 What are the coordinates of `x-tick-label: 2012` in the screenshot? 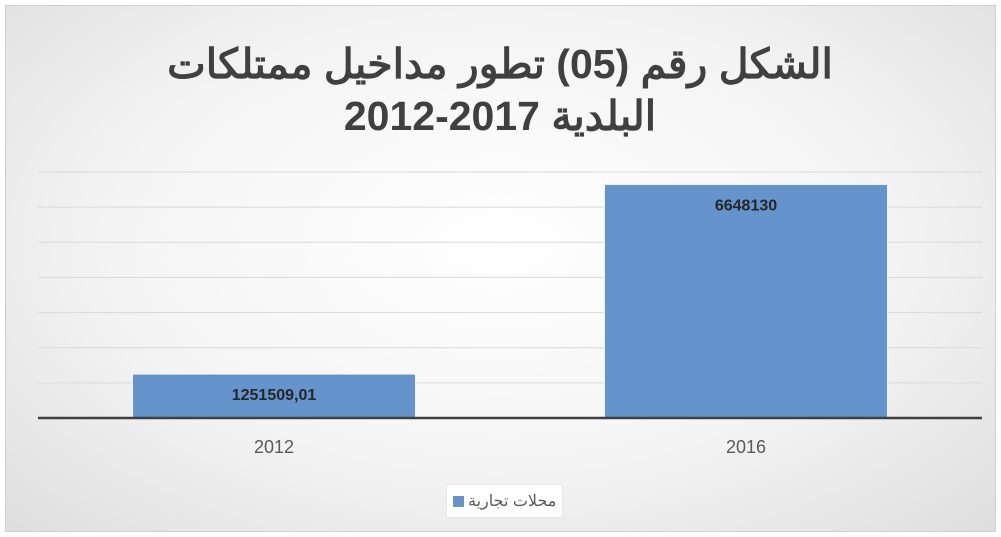 It's located at (274, 447).